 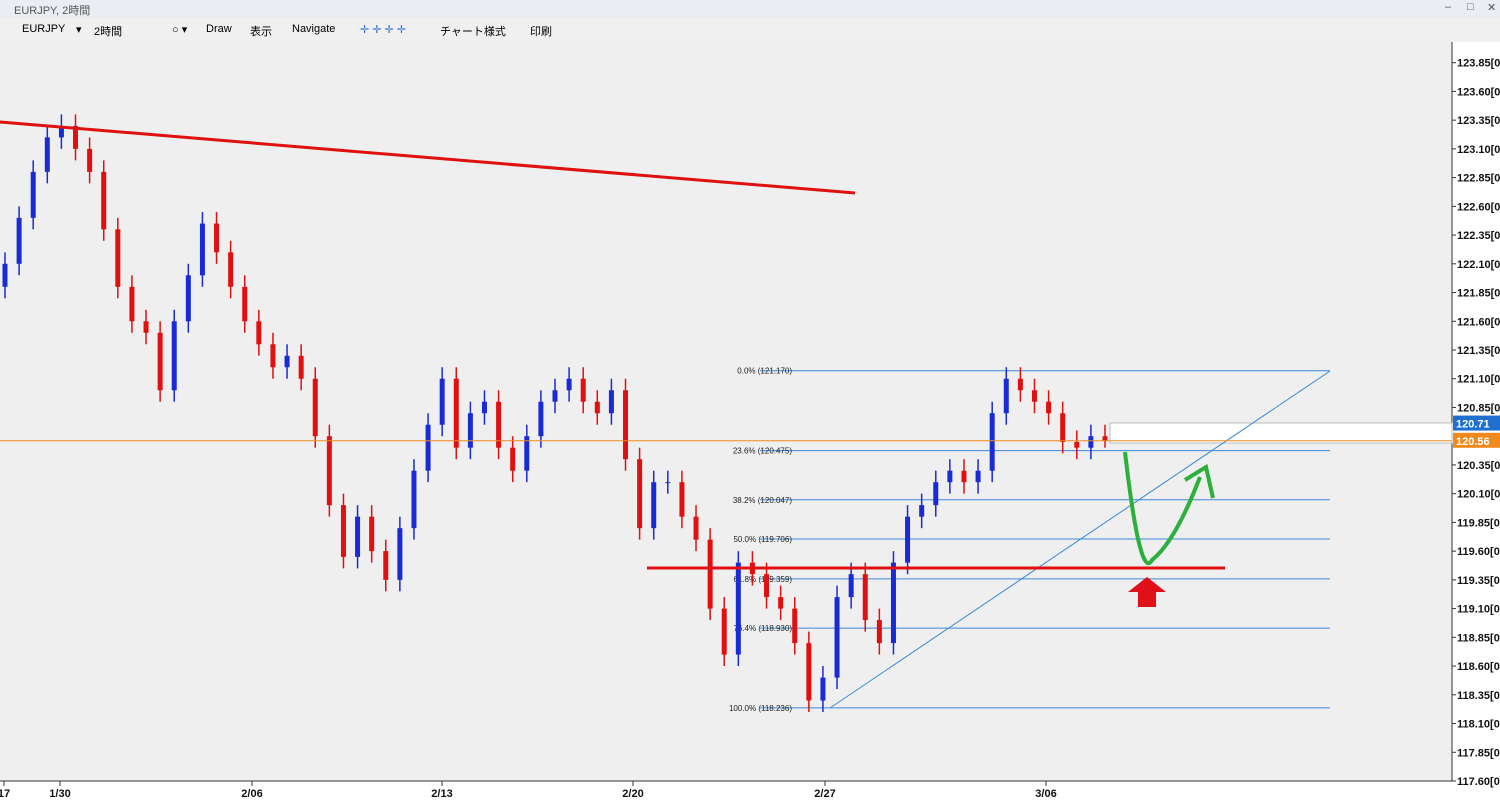 I want to click on x-tick-label: 2/13, so click(x=441, y=794).